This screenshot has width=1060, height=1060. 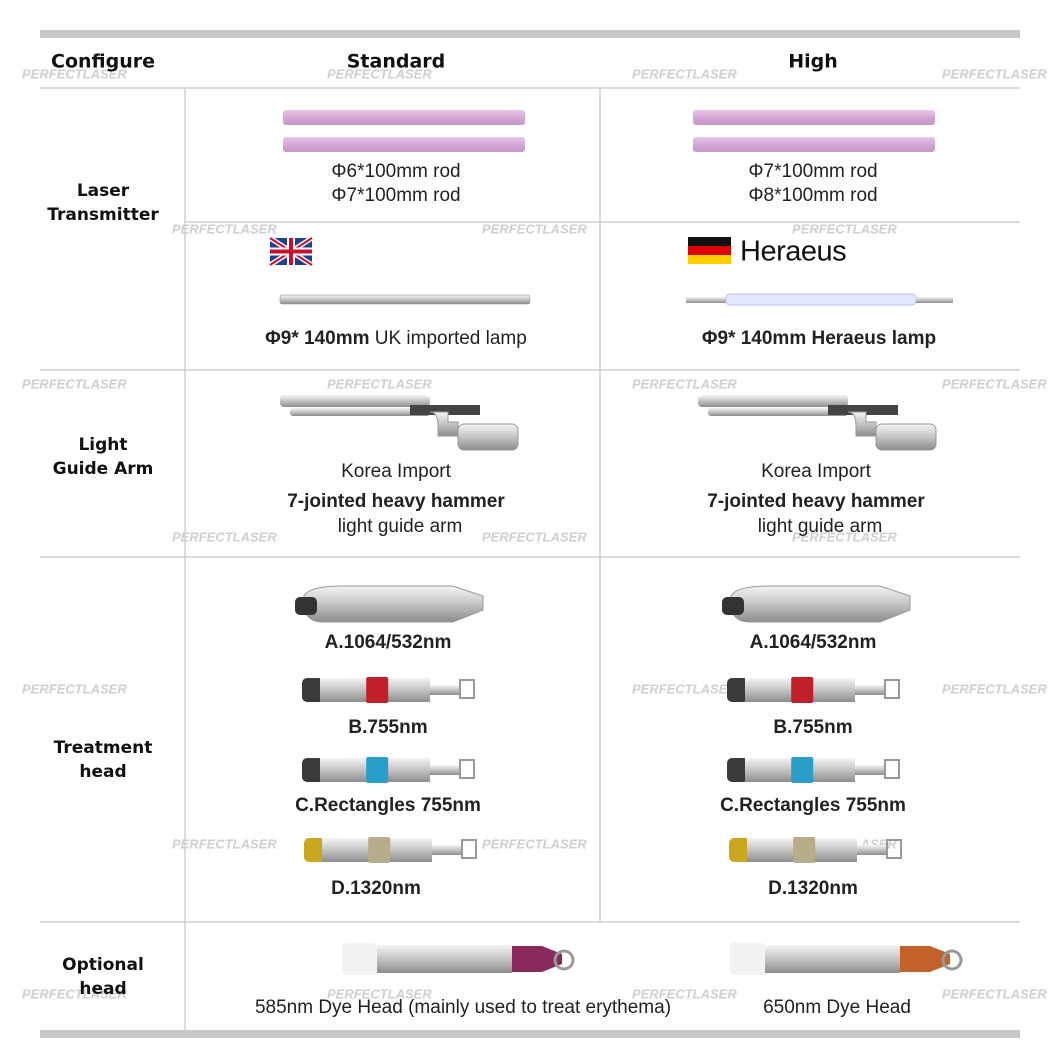 I want to click on head-name: D.1320nm, so click(x=813, y=888).